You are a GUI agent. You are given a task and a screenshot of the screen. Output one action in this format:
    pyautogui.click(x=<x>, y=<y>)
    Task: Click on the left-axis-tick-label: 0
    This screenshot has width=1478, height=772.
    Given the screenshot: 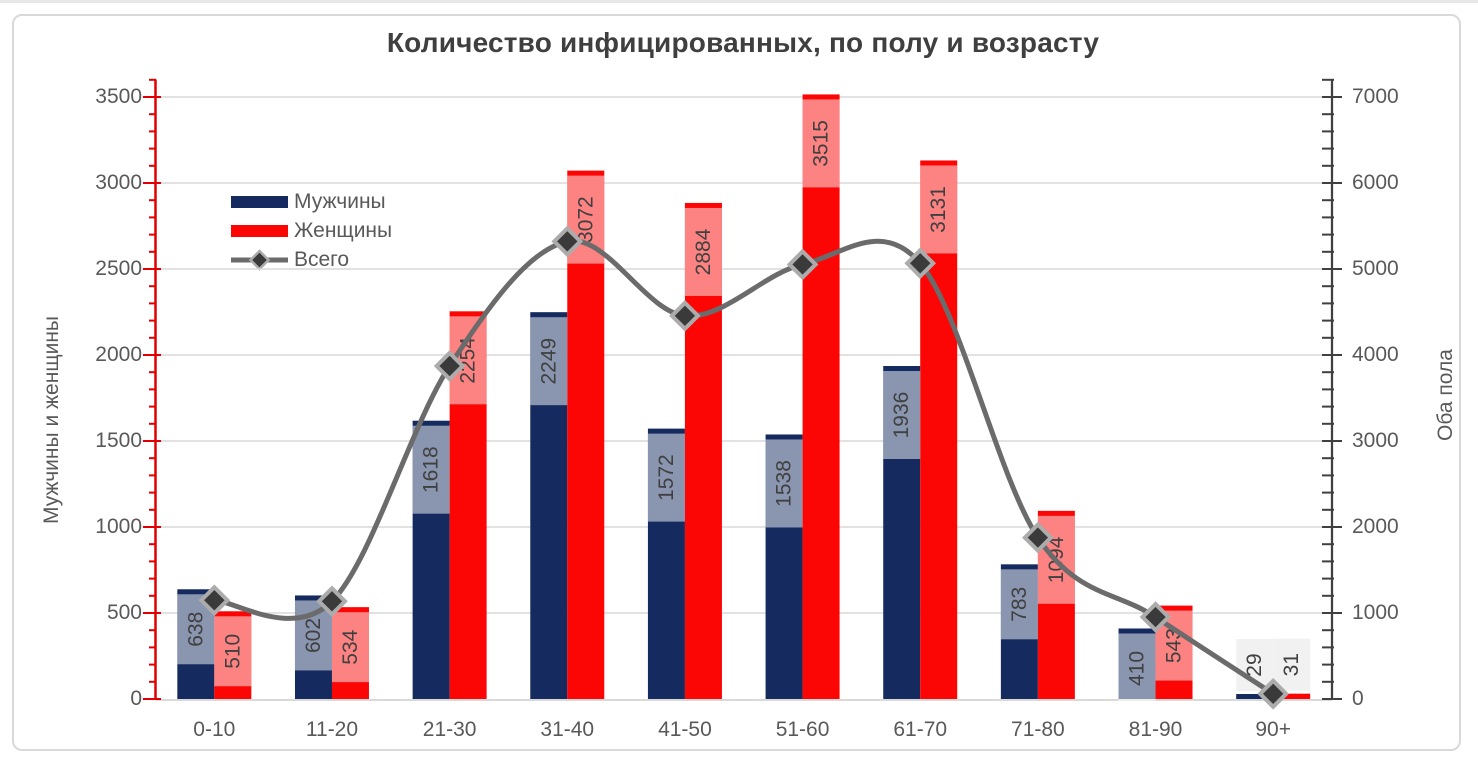 What is the action you would take?
    pyautogui.click(x=136, y=698)
    